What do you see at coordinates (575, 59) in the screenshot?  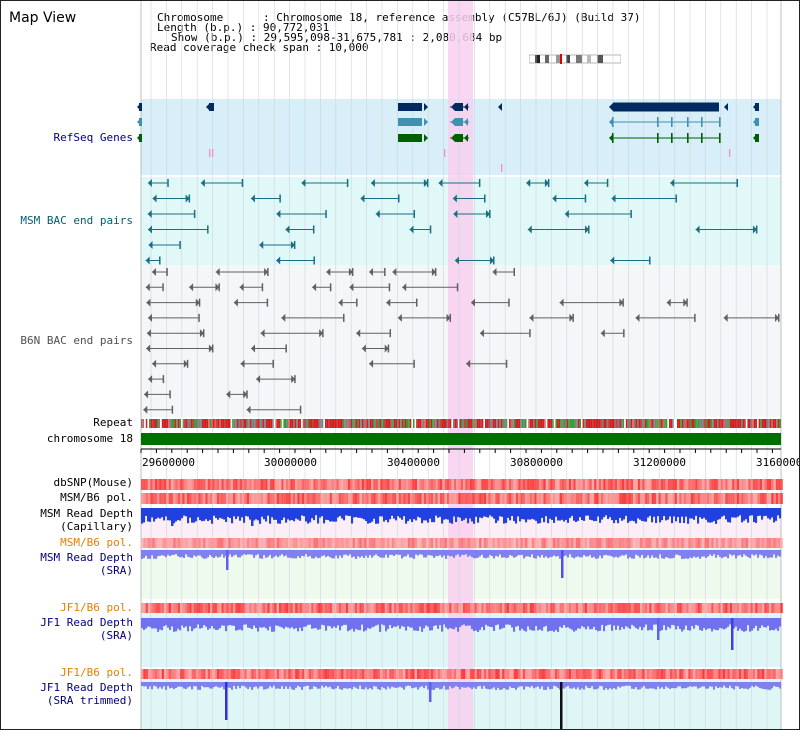 I see `chromosome-ideogram` at bounding box center [575, 59].